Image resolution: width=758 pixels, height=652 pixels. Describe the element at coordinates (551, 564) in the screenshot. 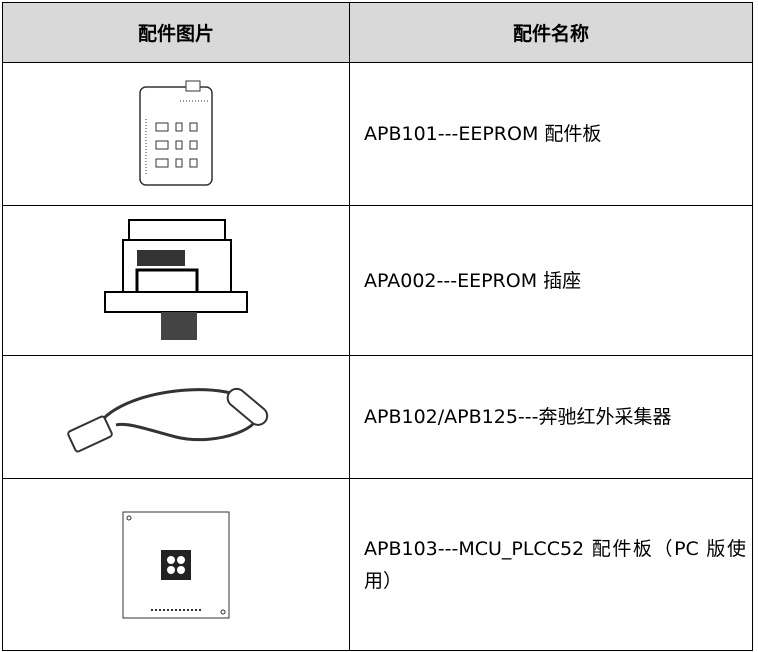

I see `name-cell: APB103---MCU_PLCC52 配件板（PC 版使用）` at that location.